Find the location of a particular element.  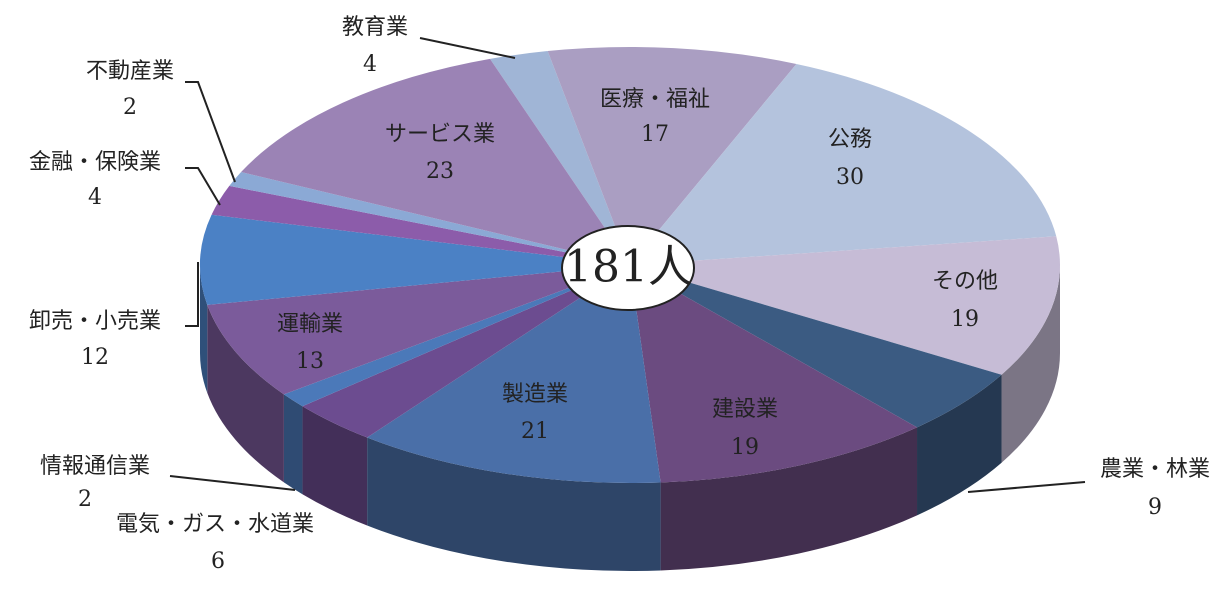

slice-value: 23 is located at coordinates (440, 171).